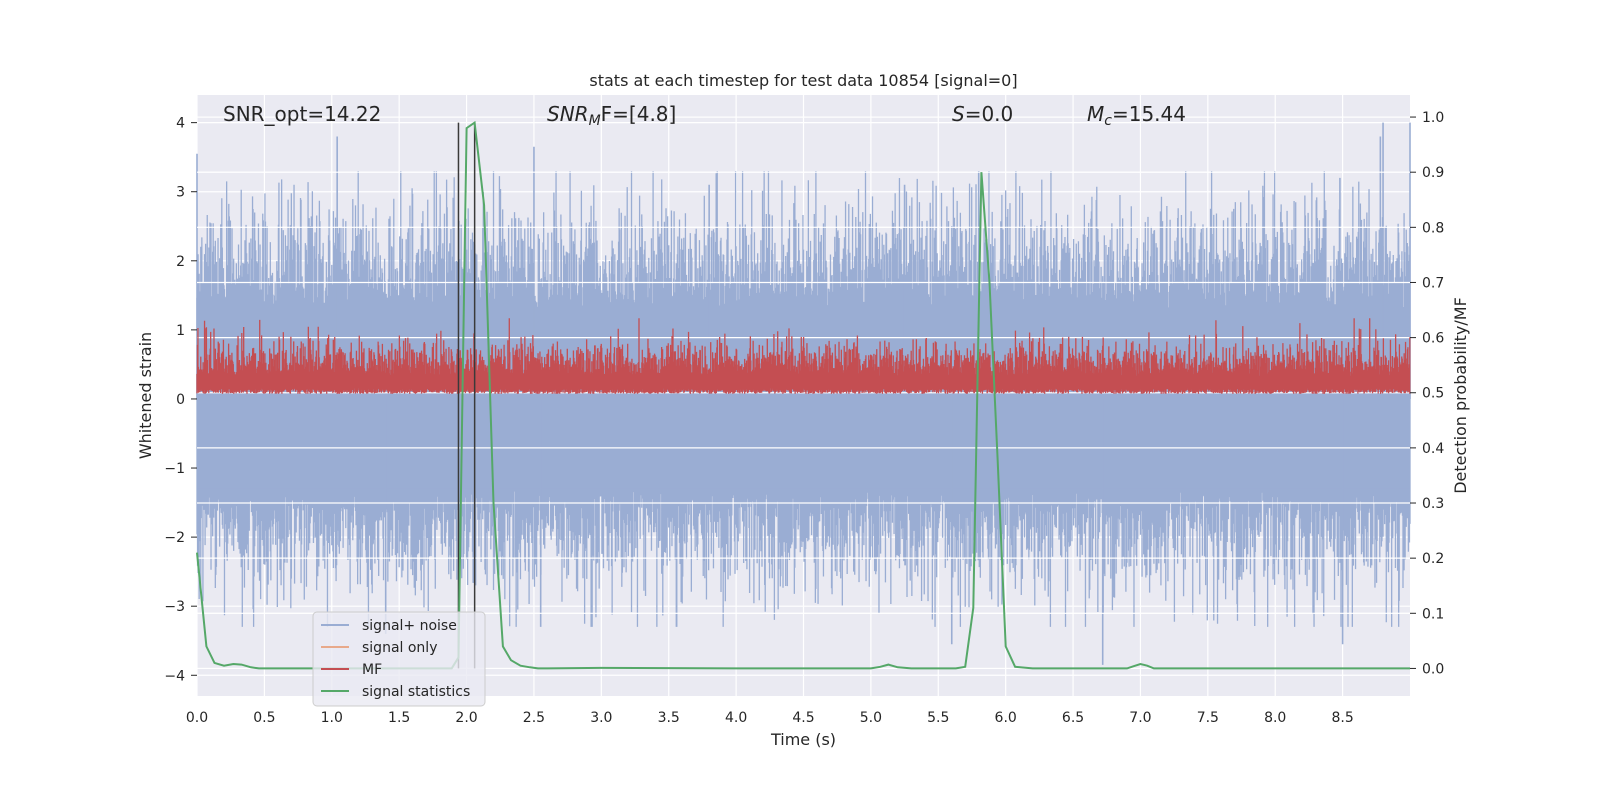 The image size is (1600, 800). What do you see at coordinates (180, 331) in the screenshot?
I see `y-tick-label: 1` at bounding box center [180, 331].